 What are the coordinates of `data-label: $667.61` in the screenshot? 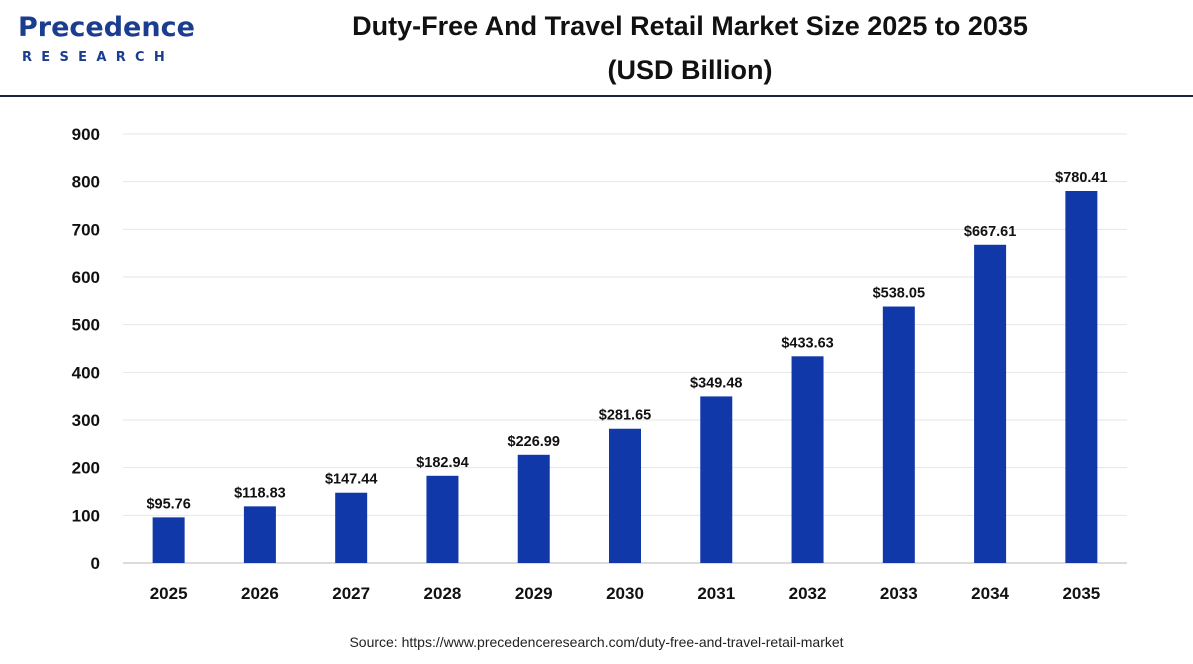 It's located at (990, 232).